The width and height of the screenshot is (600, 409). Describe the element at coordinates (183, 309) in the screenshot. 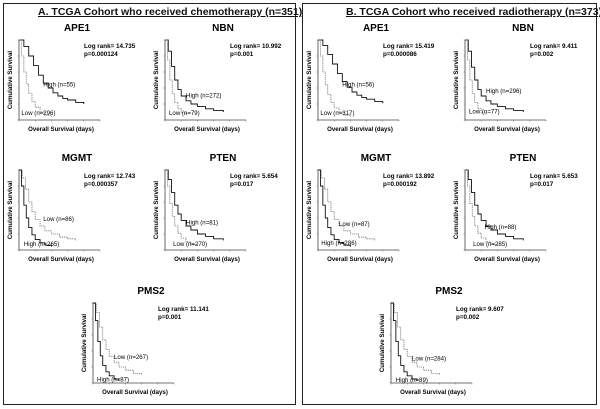

I see `logrank-stat: Log rank= 11.141` at that location.